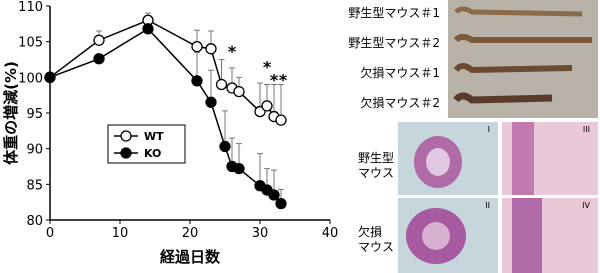  What do you see at coordinates (190, 257) in the screenshot?
I see `x-axis-label: 経過日数` at bounding box center [190, 257].